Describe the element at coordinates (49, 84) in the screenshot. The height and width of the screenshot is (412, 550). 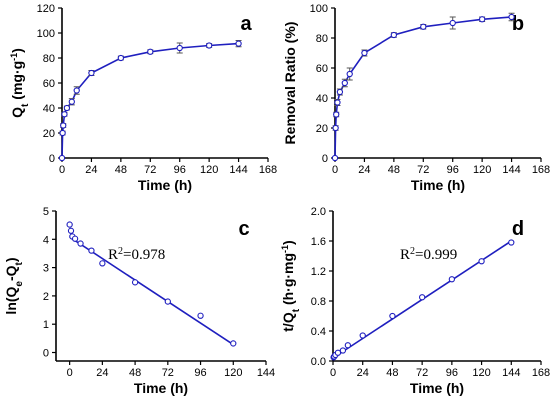
I see `y-tick-label: 60` at that location.